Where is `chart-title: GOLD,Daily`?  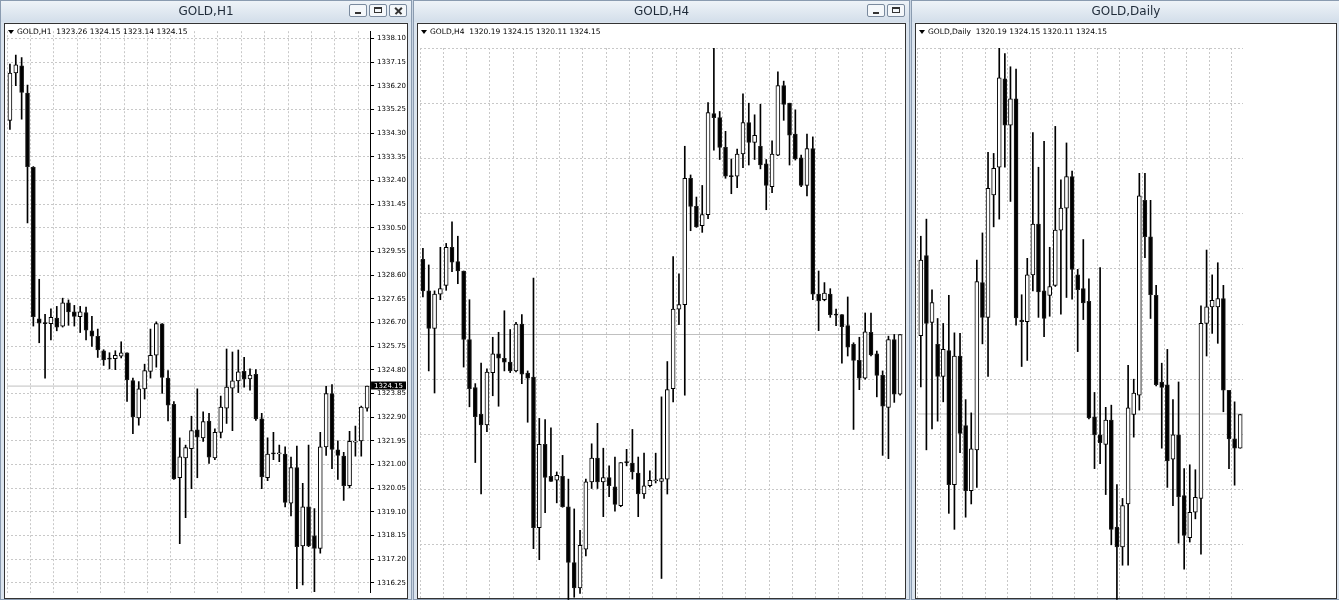 chart-title: GOLD,Daily is located at coordinates (1126, 11).